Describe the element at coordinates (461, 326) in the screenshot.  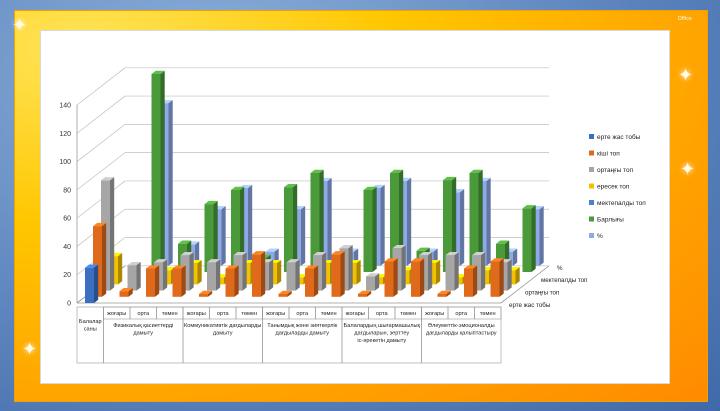
I see `category-label: Әлеуметтік-эмоционалды` at that location.